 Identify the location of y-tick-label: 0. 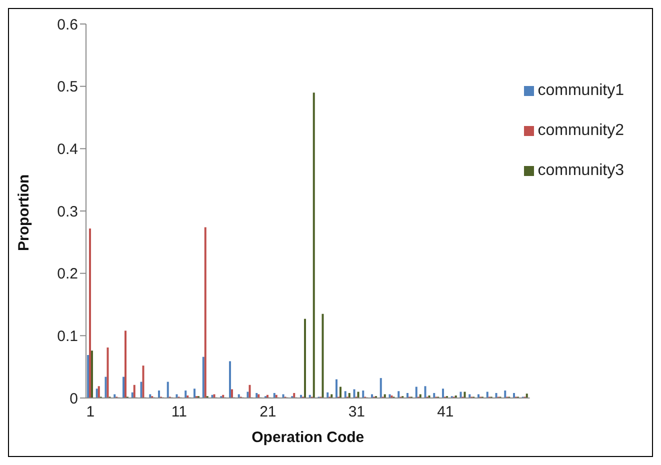
(74, 399).